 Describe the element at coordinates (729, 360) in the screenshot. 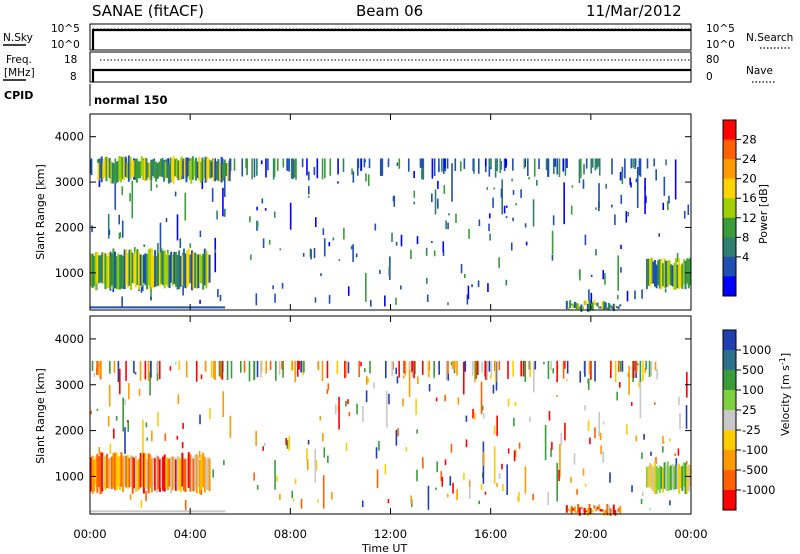

I see `colorbar-swatch` at that location.